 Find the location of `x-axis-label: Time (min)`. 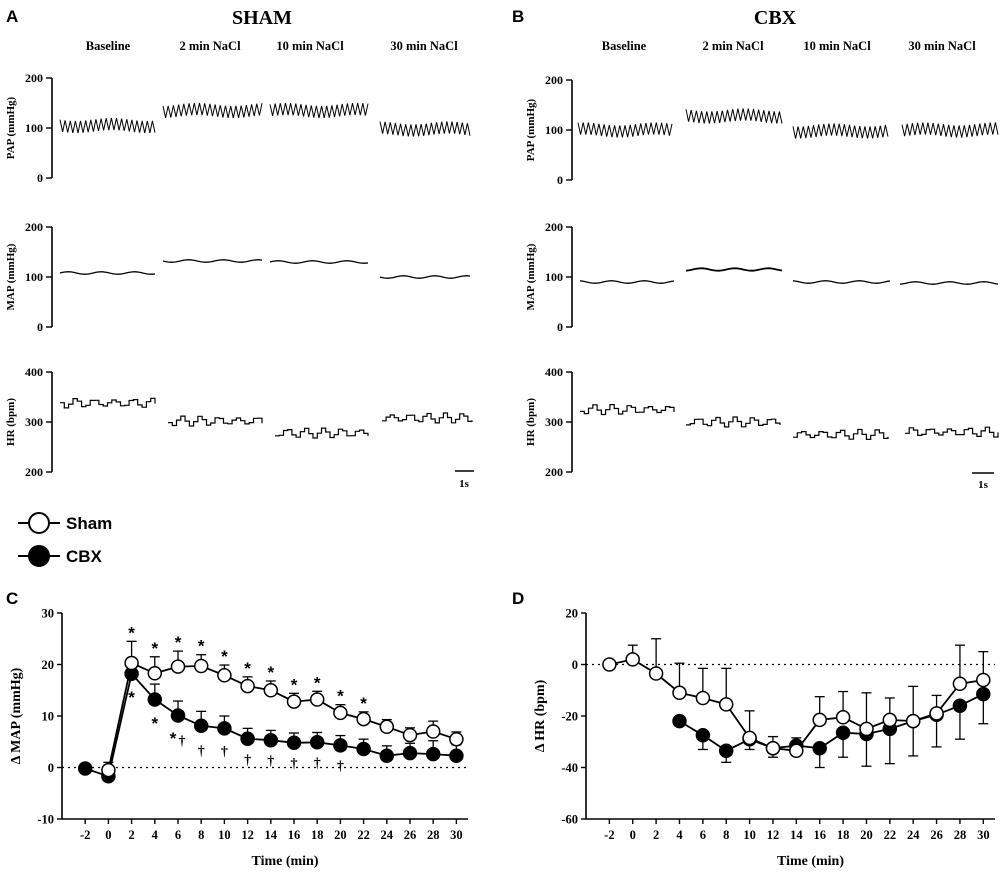

x-axis-label: Time (min) is located at coordinates (810, 861).